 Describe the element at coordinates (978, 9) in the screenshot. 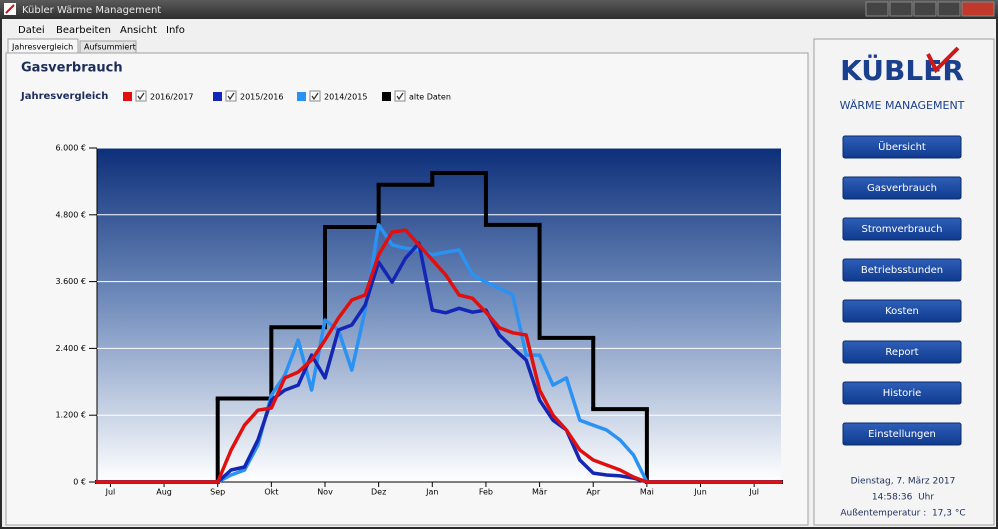

I see `window-button-close` at that location.